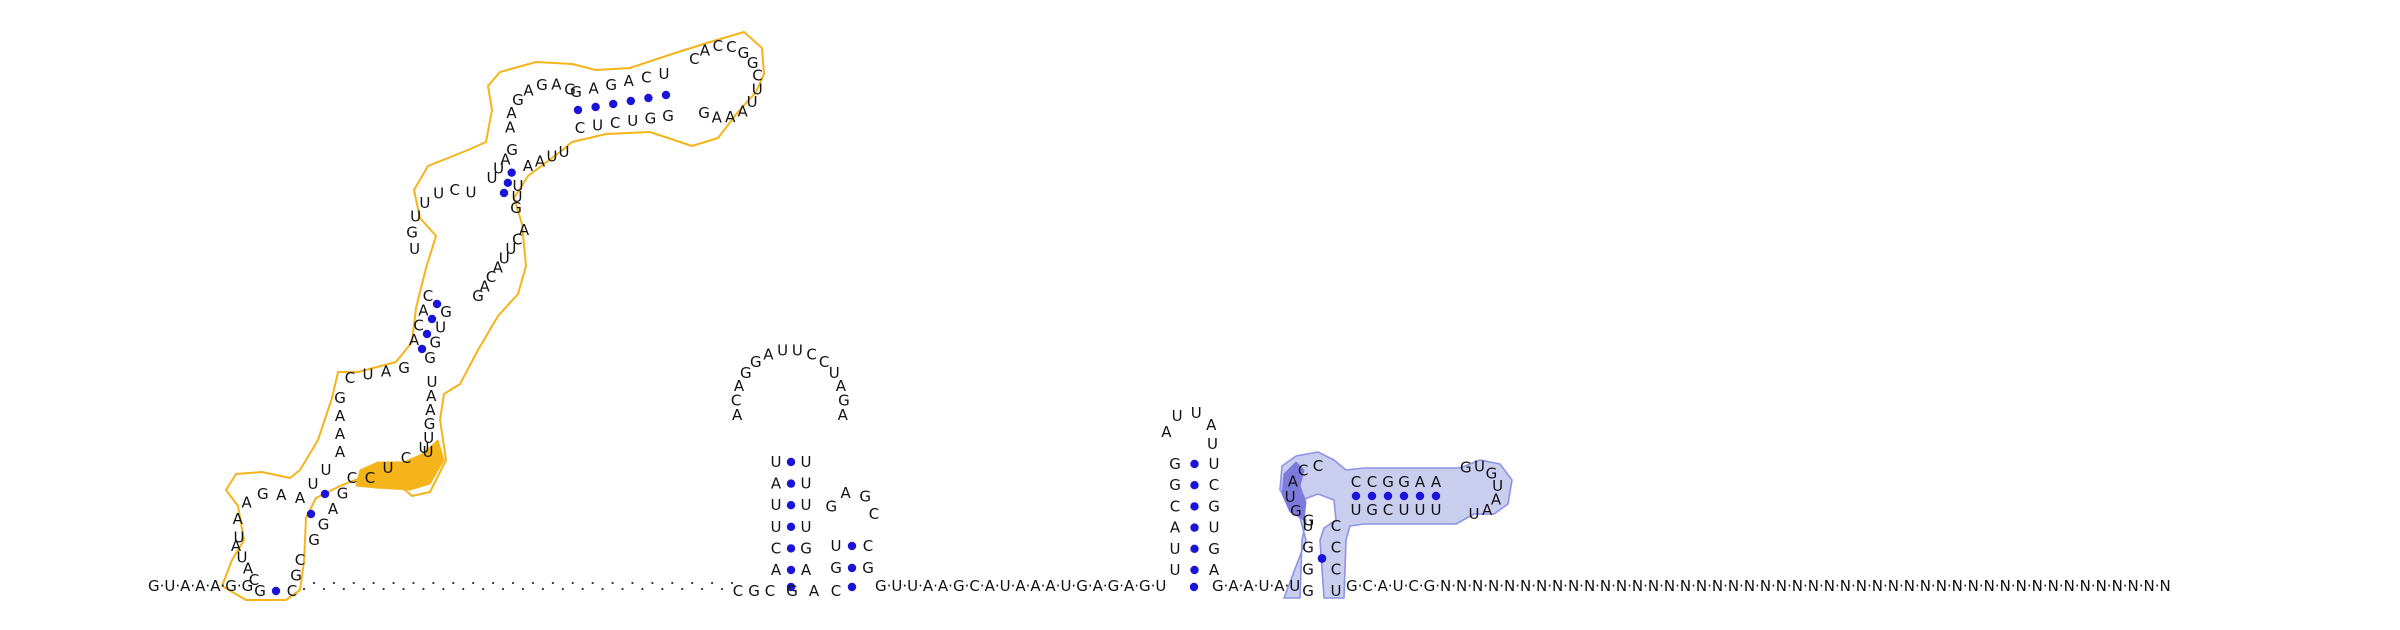 Image resolution: width=2400 pixels, height=630 pixels. Describe the element at coordinates (1404, 496) in the screenshot. I see `blue-stem-horizontal-base-pair` at that location.